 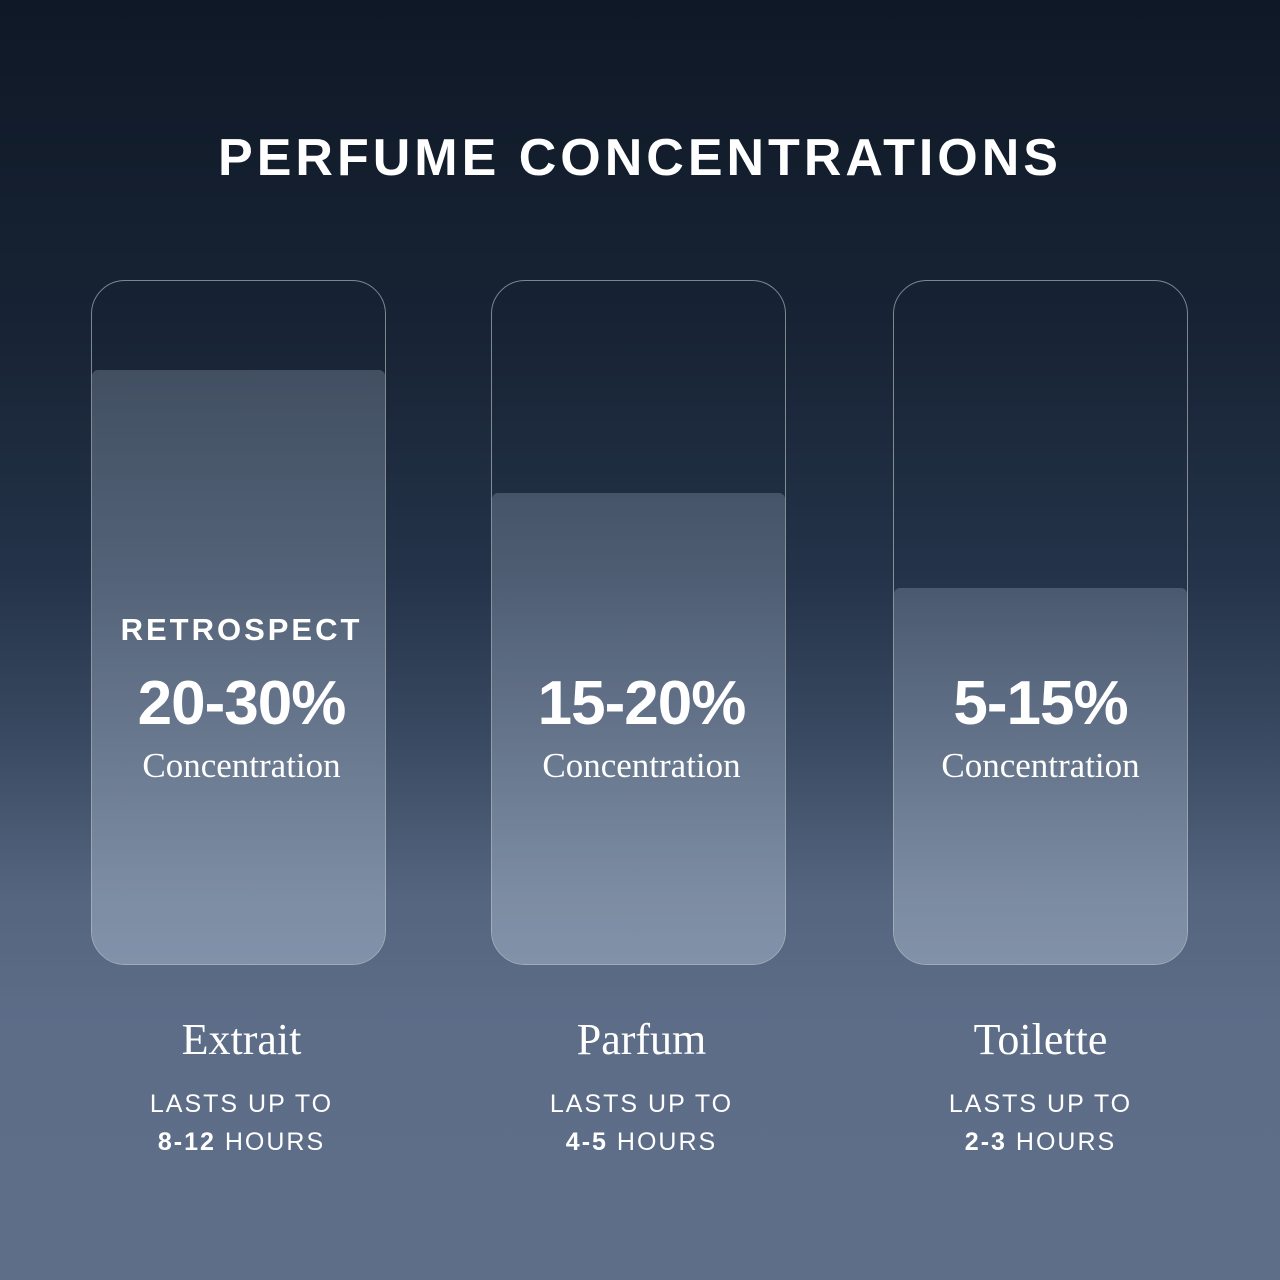 What do you see at coordinates (1040, 703) in the screenshot?
I see `percent-value: 5-15%` at bounding box center [1040, 703].